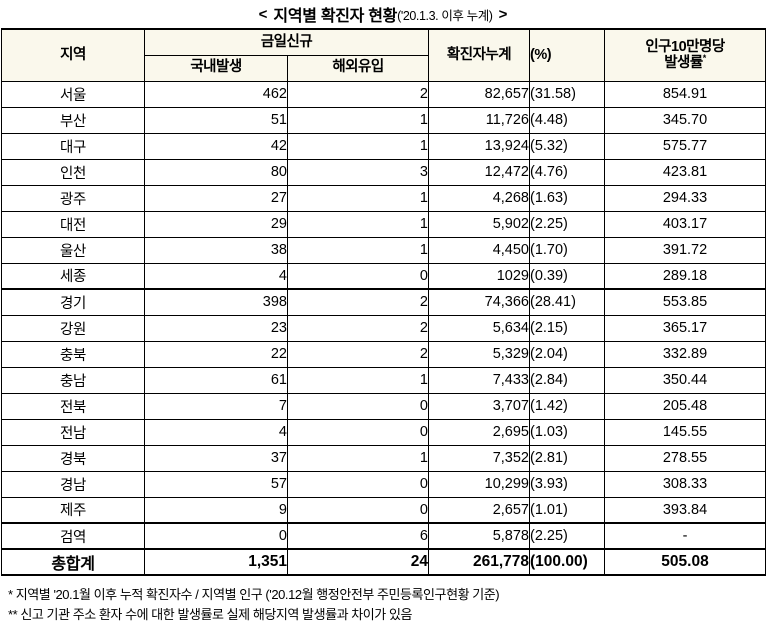 Image resolution: width=766 pixels, height=626 pixels. I want to click on cell-region: 검역, so click(73, 536).